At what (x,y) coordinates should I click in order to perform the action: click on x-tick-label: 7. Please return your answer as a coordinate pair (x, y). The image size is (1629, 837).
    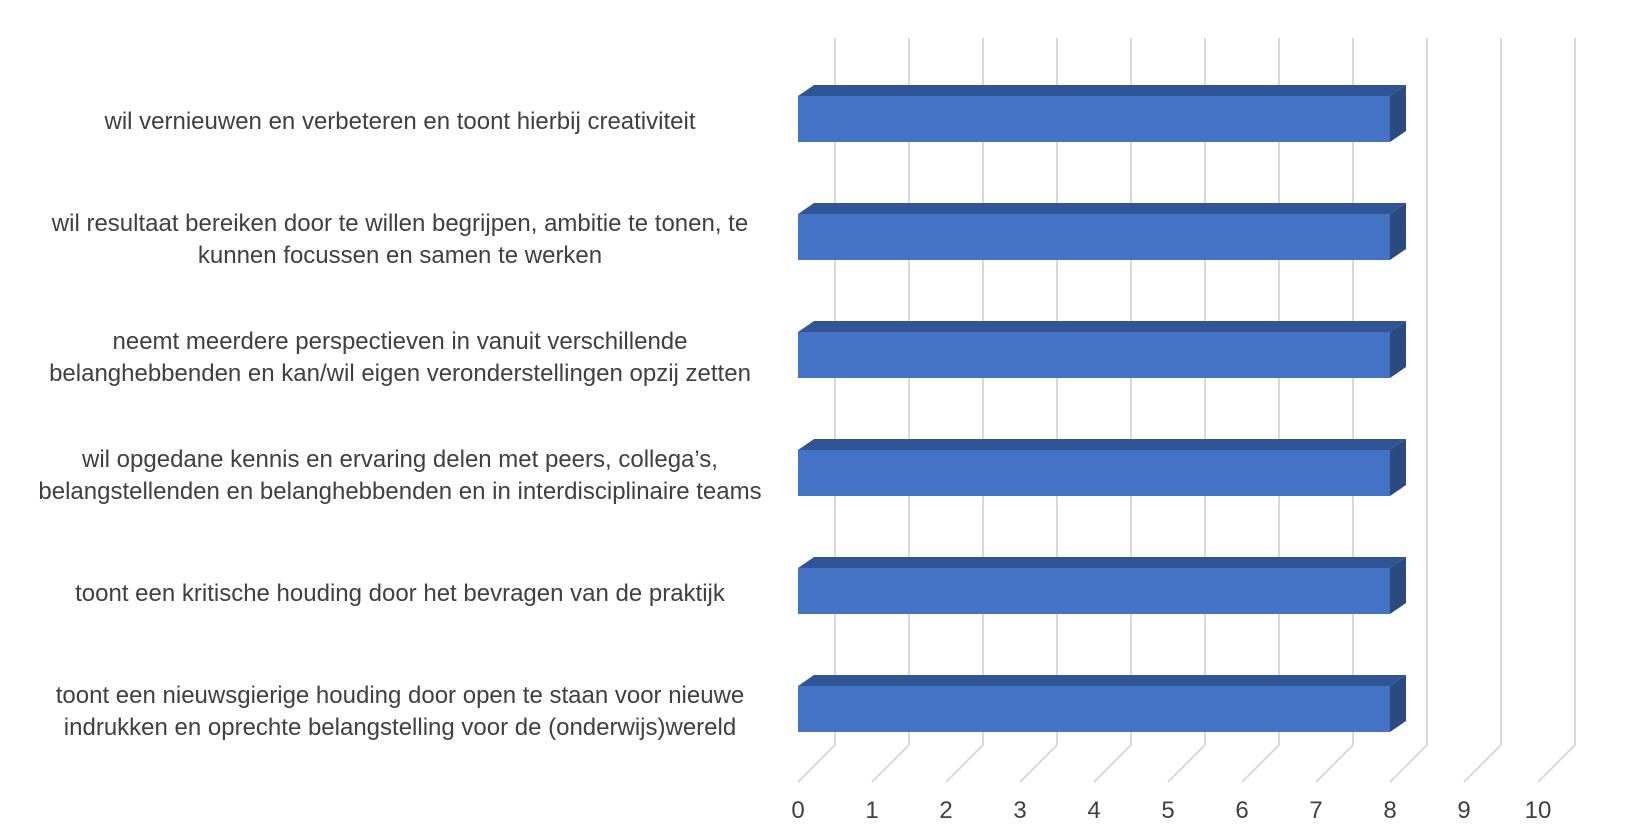
    Looking at the image, I should click on (1315, 810).